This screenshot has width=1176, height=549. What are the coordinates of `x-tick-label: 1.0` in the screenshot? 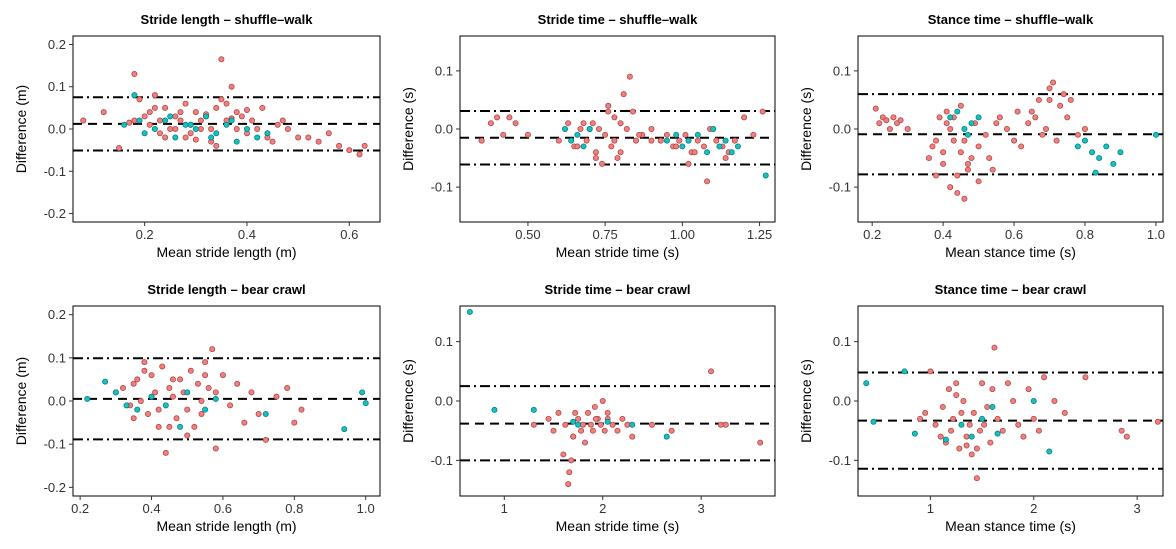 It's located at (366, 508).